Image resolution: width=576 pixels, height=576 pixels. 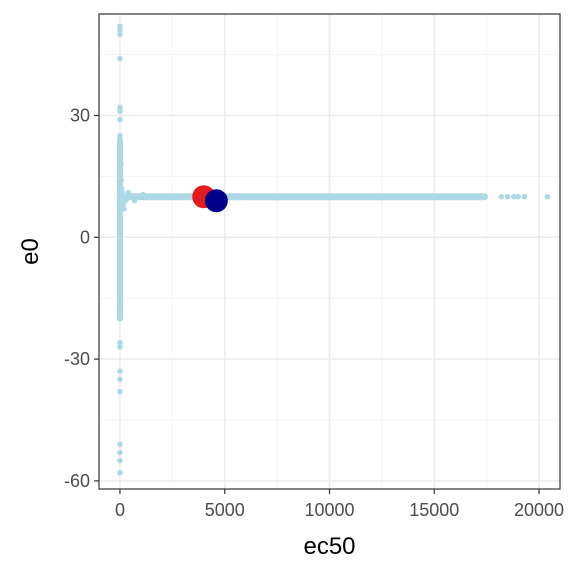 I want to click on highlight-points, so click(x=210, y=199).